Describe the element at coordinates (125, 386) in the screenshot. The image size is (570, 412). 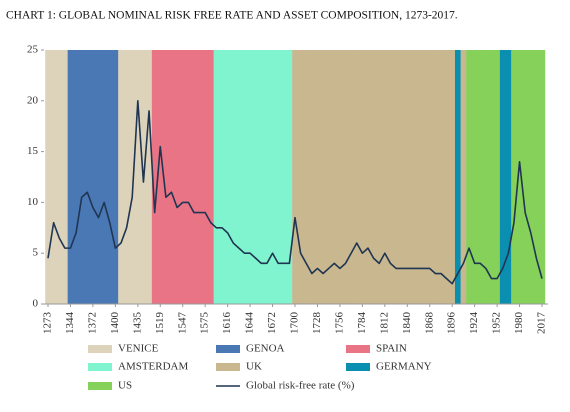
I see `legend-label: US` at that location.